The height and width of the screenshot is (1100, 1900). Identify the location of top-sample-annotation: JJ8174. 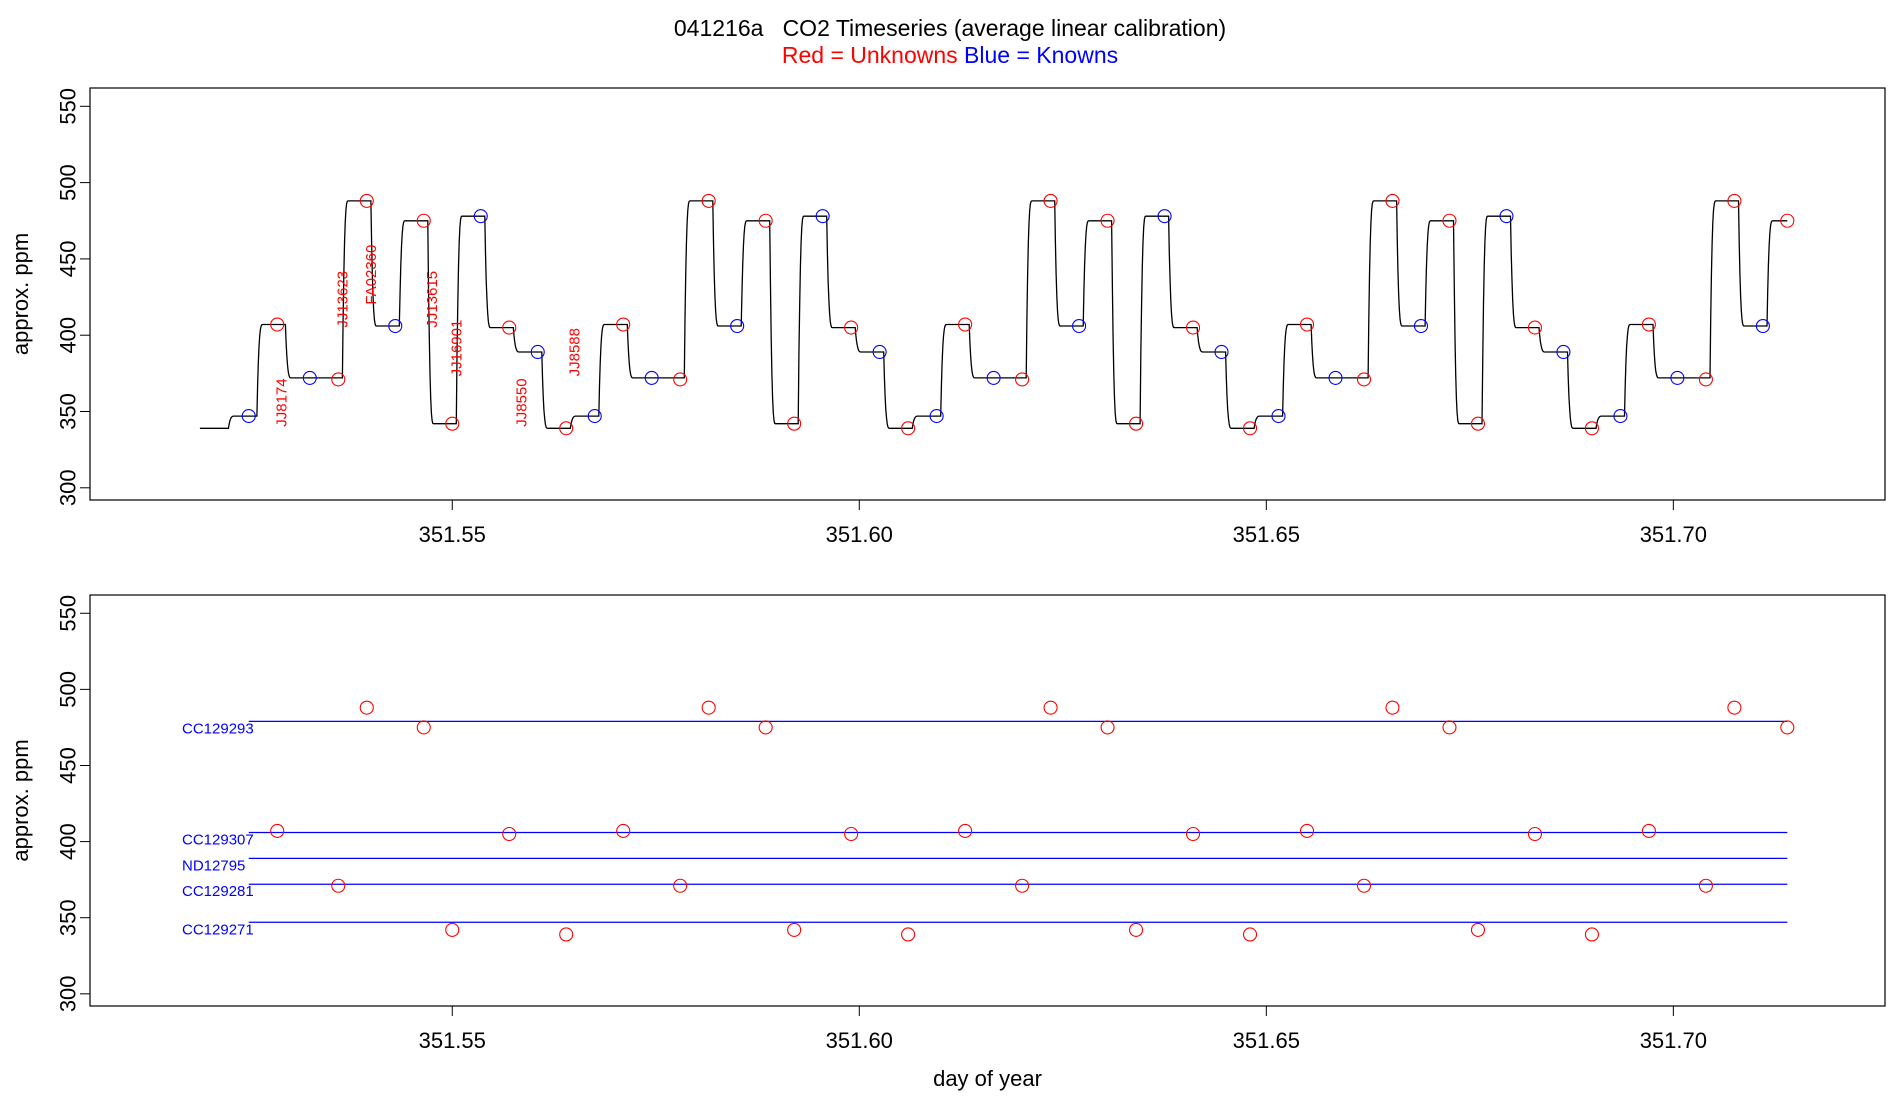
(281, 402).